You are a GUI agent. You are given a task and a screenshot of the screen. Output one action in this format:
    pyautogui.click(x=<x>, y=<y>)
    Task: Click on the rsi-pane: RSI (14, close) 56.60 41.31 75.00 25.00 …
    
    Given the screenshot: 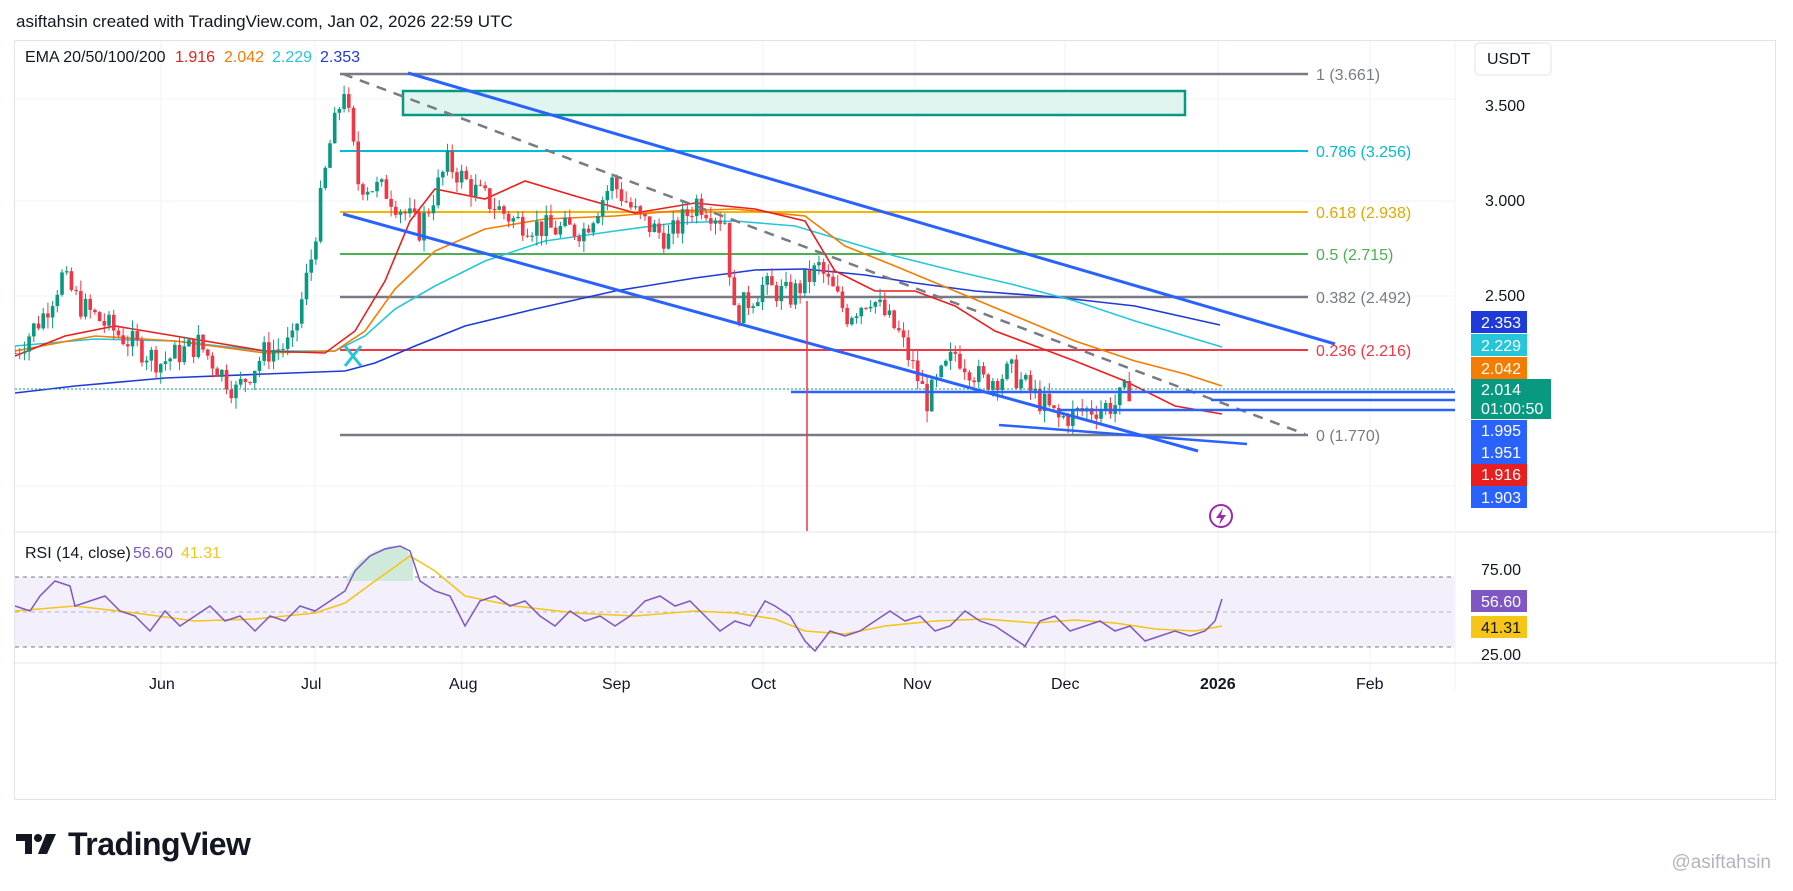 What is the action you would take?
    pyautogui.click(x=770, y=604)
    